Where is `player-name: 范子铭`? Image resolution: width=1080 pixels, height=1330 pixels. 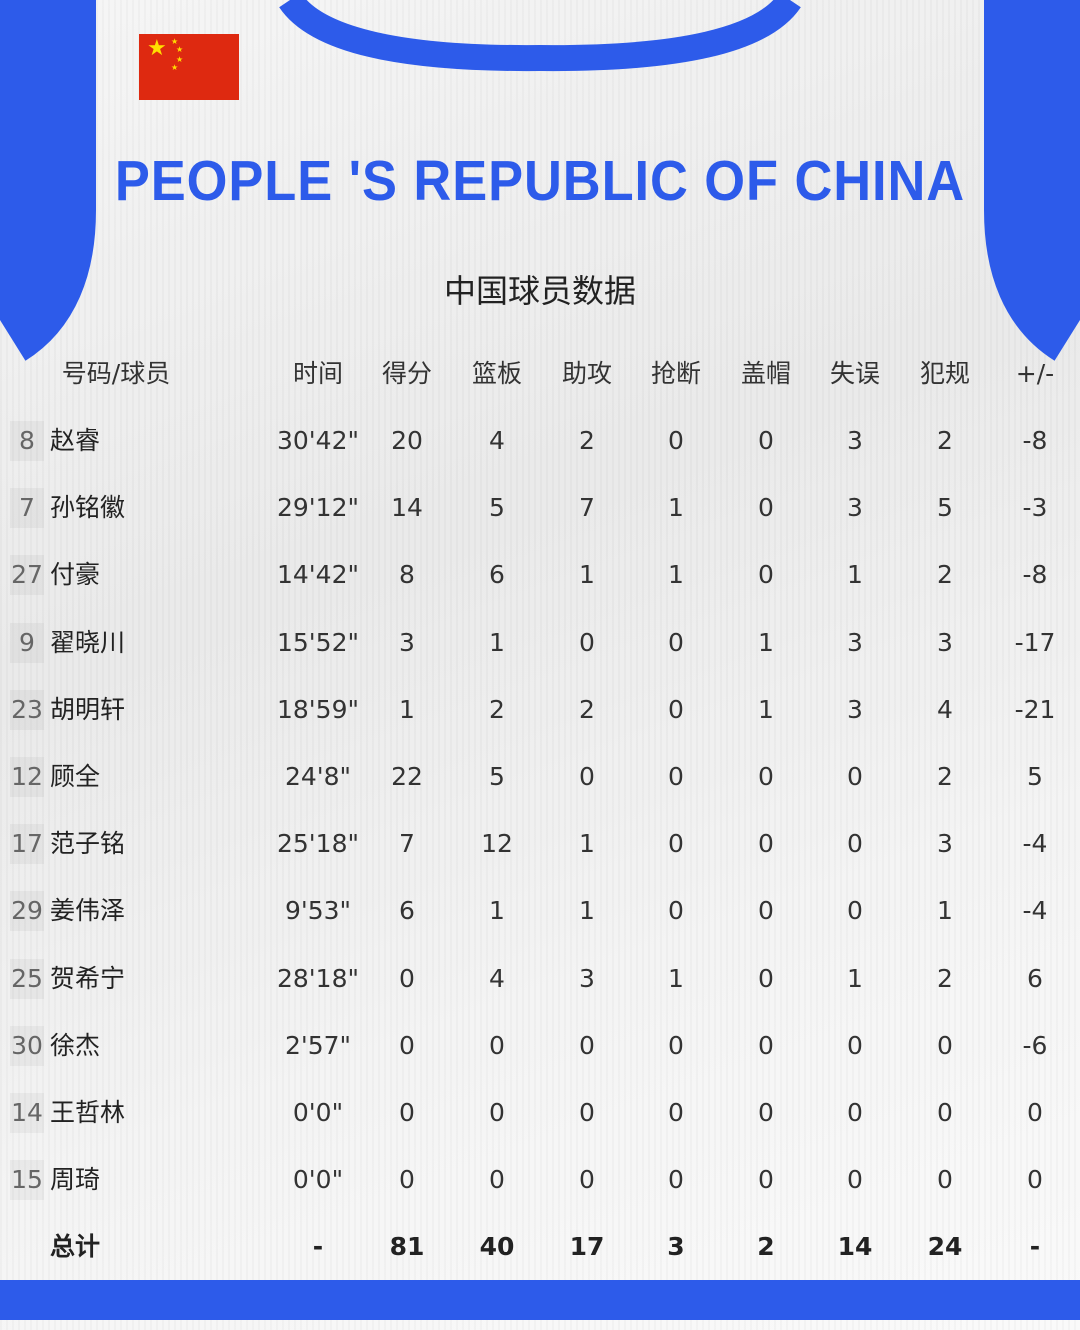
player-name: 范子铭 is located at coordinates (88, 844).